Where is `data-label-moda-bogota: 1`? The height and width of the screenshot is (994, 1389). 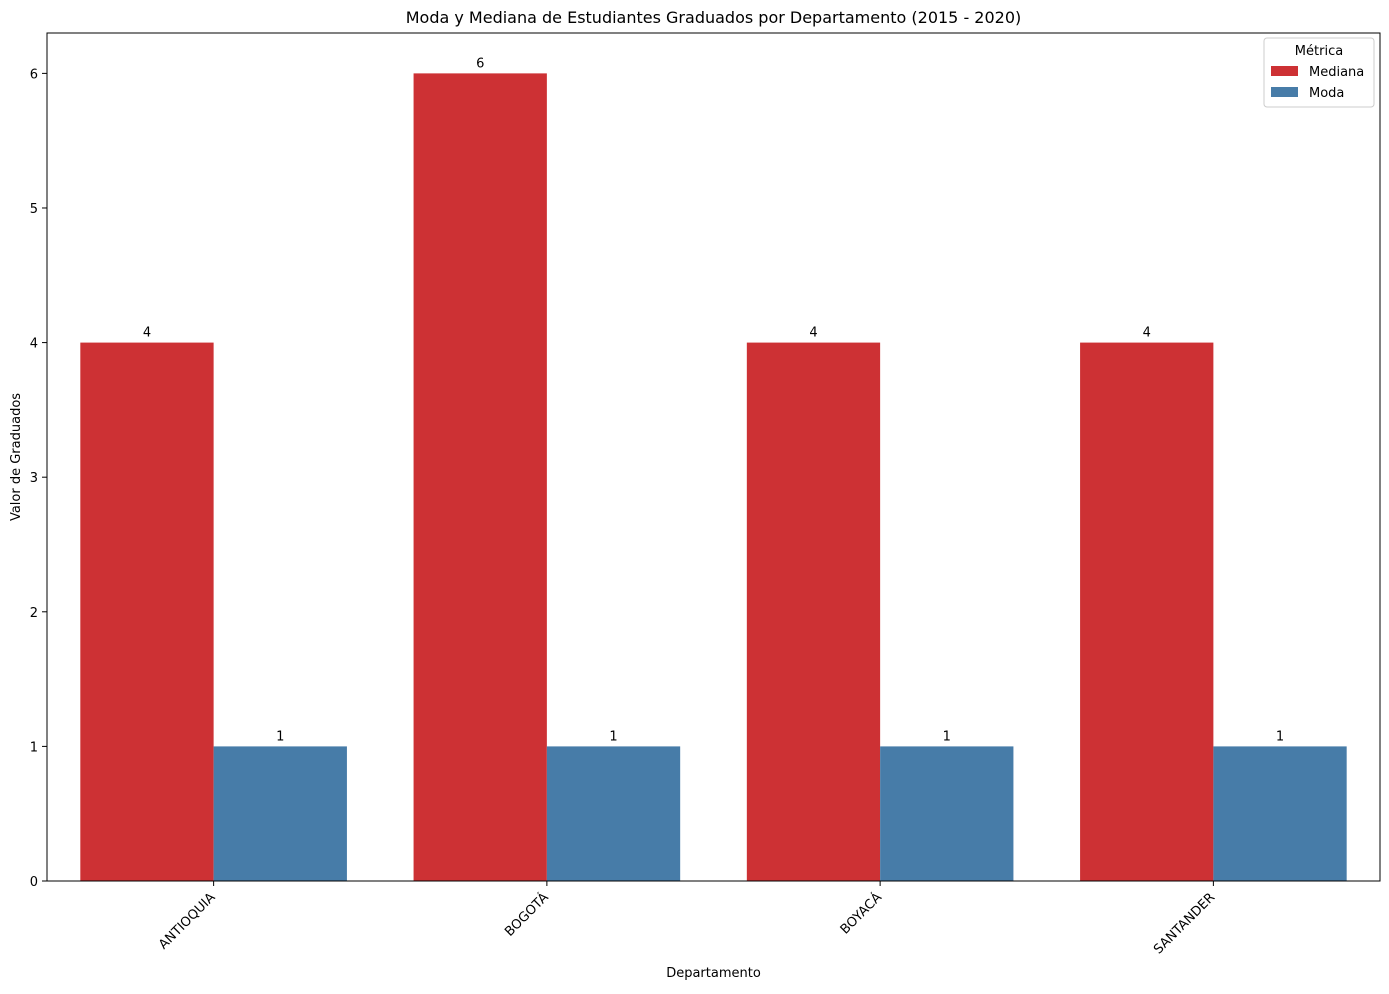 data-label-moda-bogota: 1 is located at coordinates (613, 736).